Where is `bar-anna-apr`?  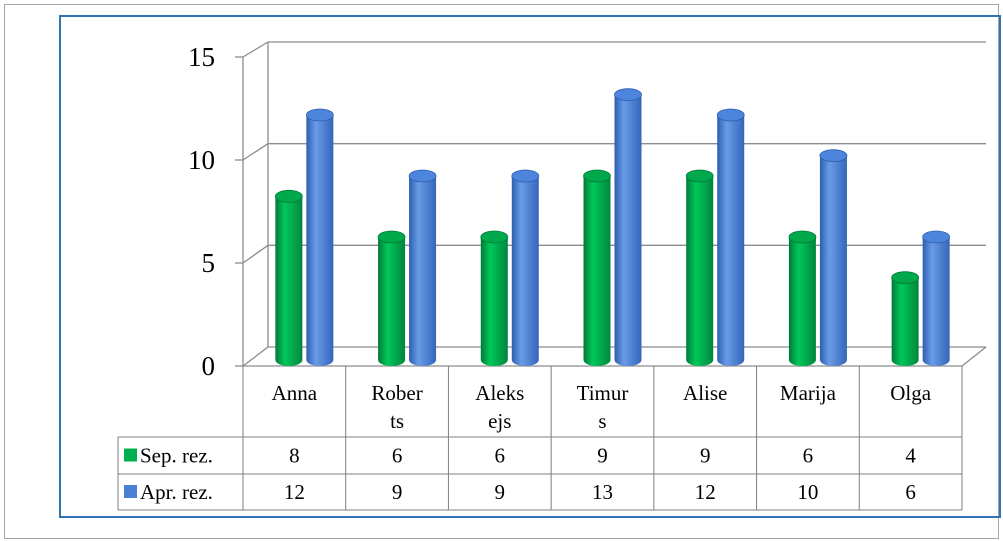 bar-anna-apr is located at coordinates (319, 237).